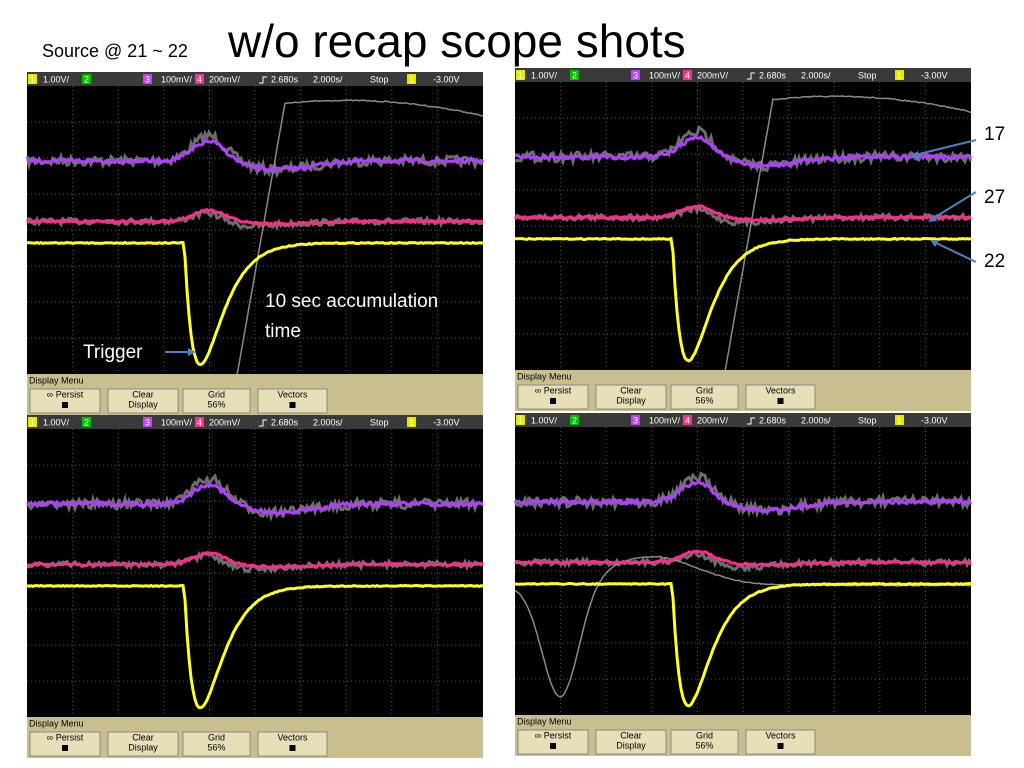 The width and height of the screenshot is (1024, 768). What do you see at coordinates (954, 205) in the screenshot?
I see `arrow` at bounding box center [954, 205].